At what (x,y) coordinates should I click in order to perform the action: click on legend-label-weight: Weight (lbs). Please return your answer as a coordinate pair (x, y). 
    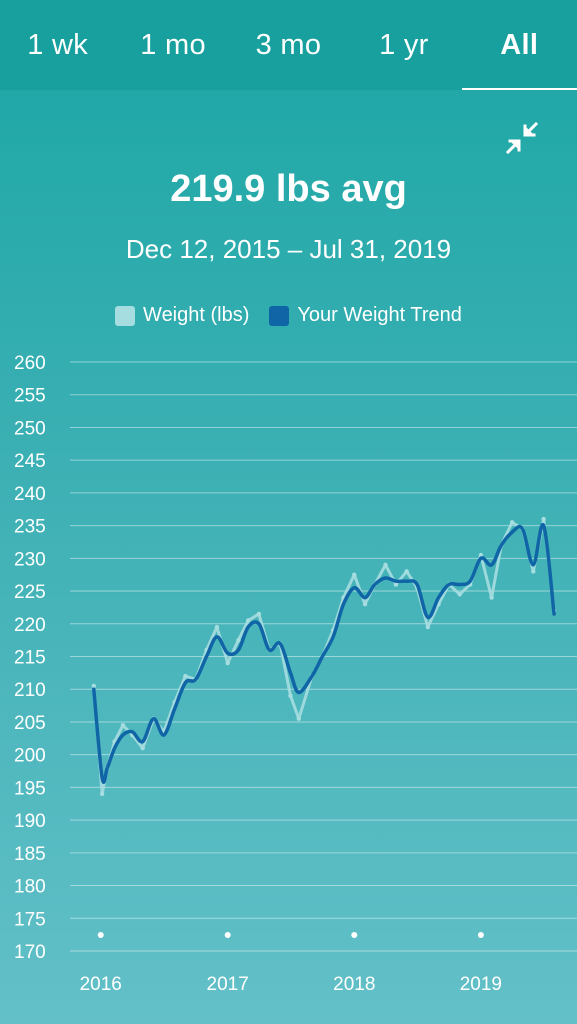
    Looking at the image, I should click on (196, 315).